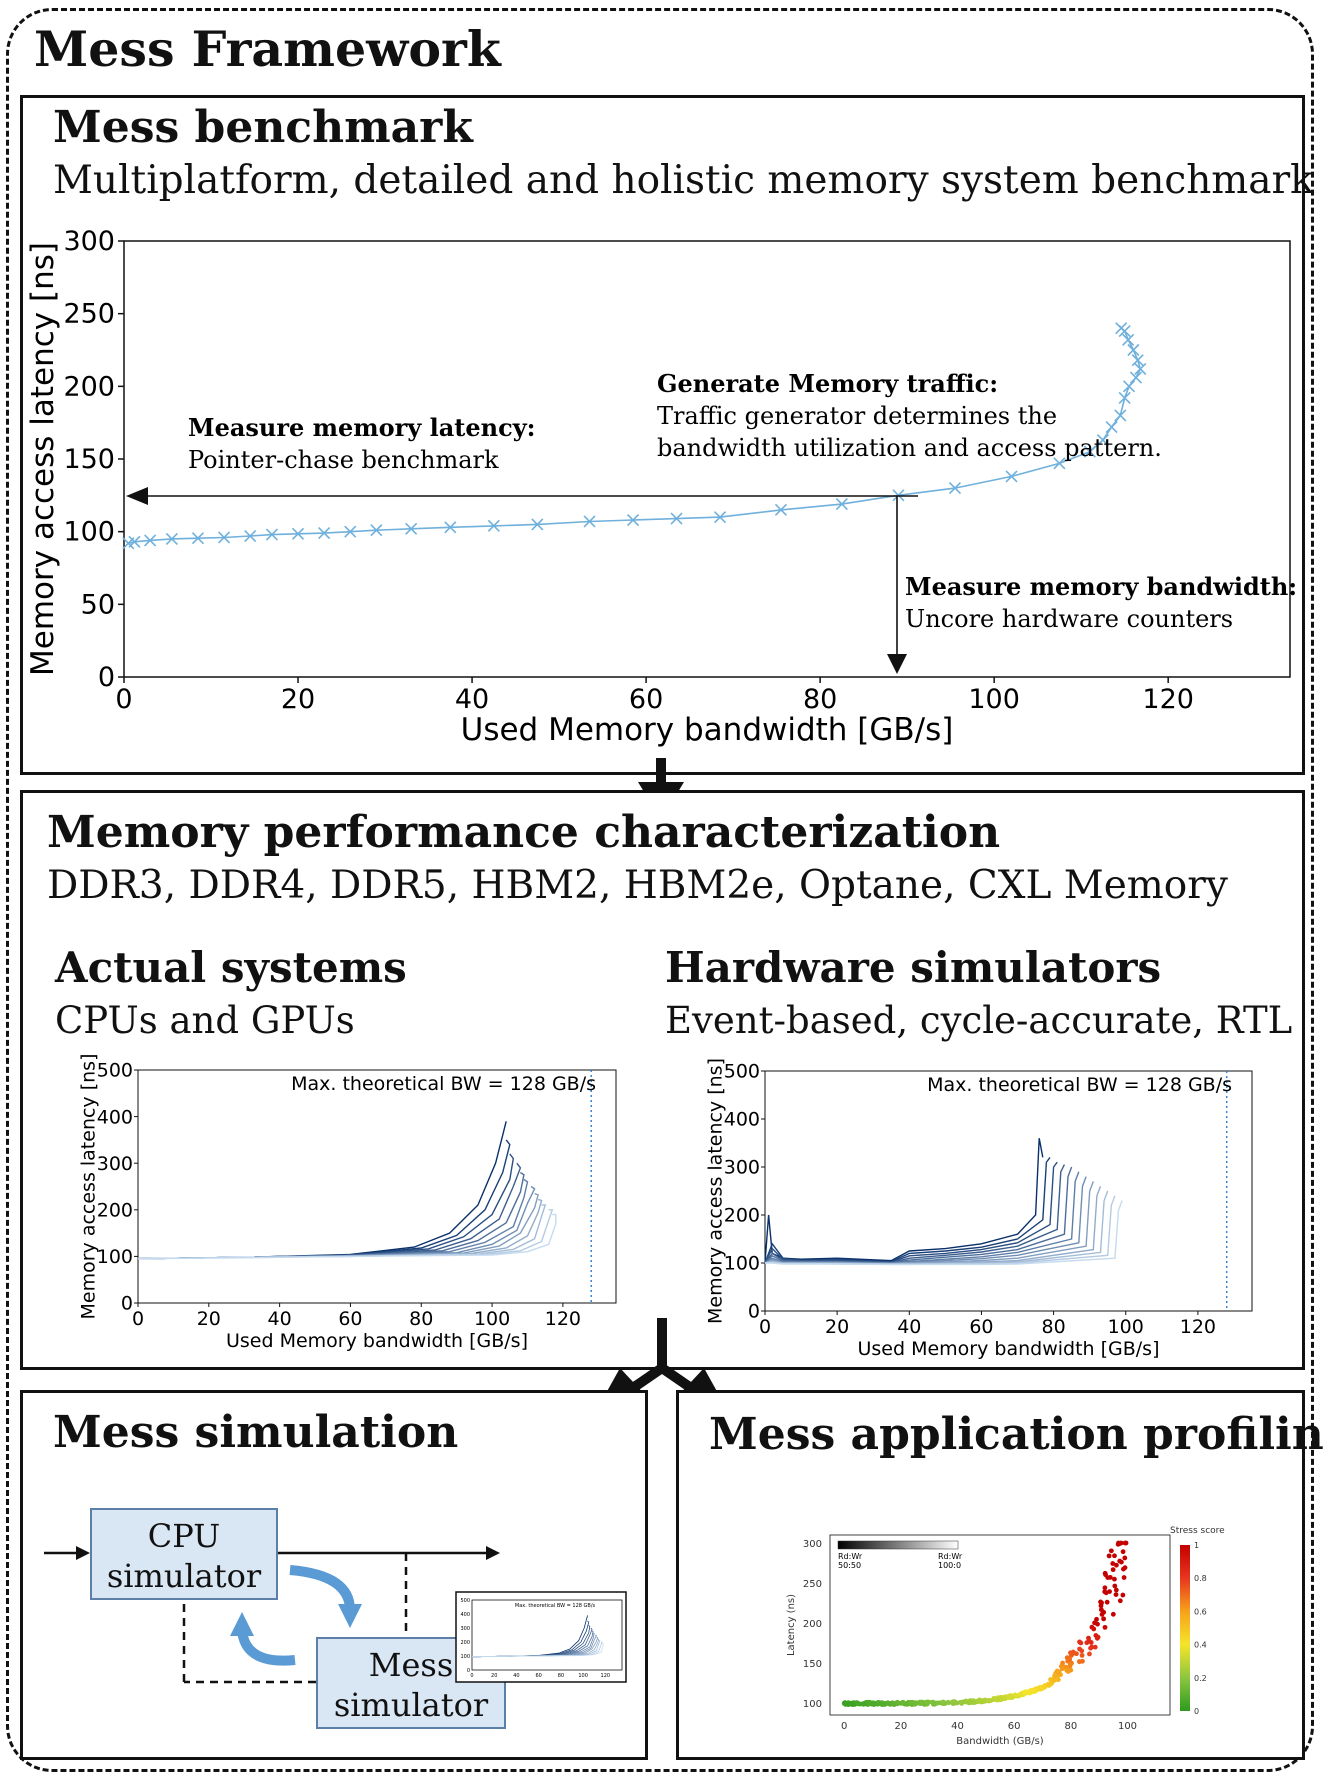  I want to click on plot-frame, so click(377, 1186).